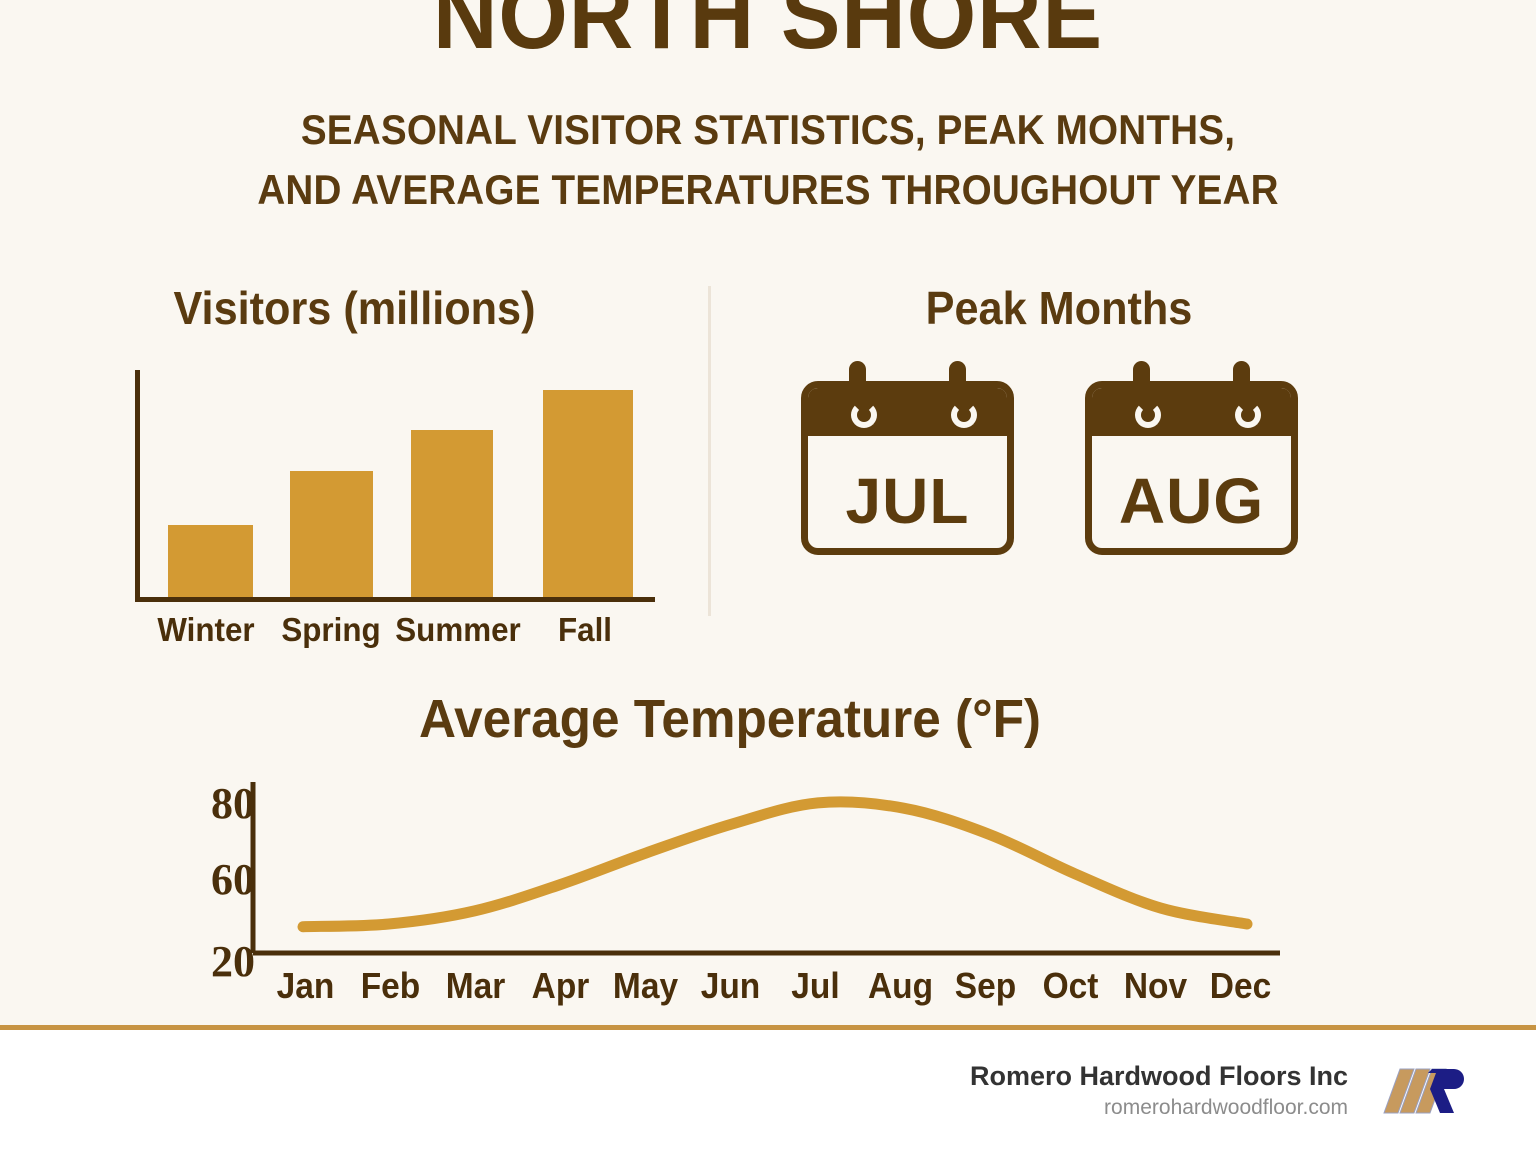 The height and width of the screenshot is (1154, 1536). Describe the element at coordinates (210, 561) in the screenshot. I see `bar-winter` at that location.